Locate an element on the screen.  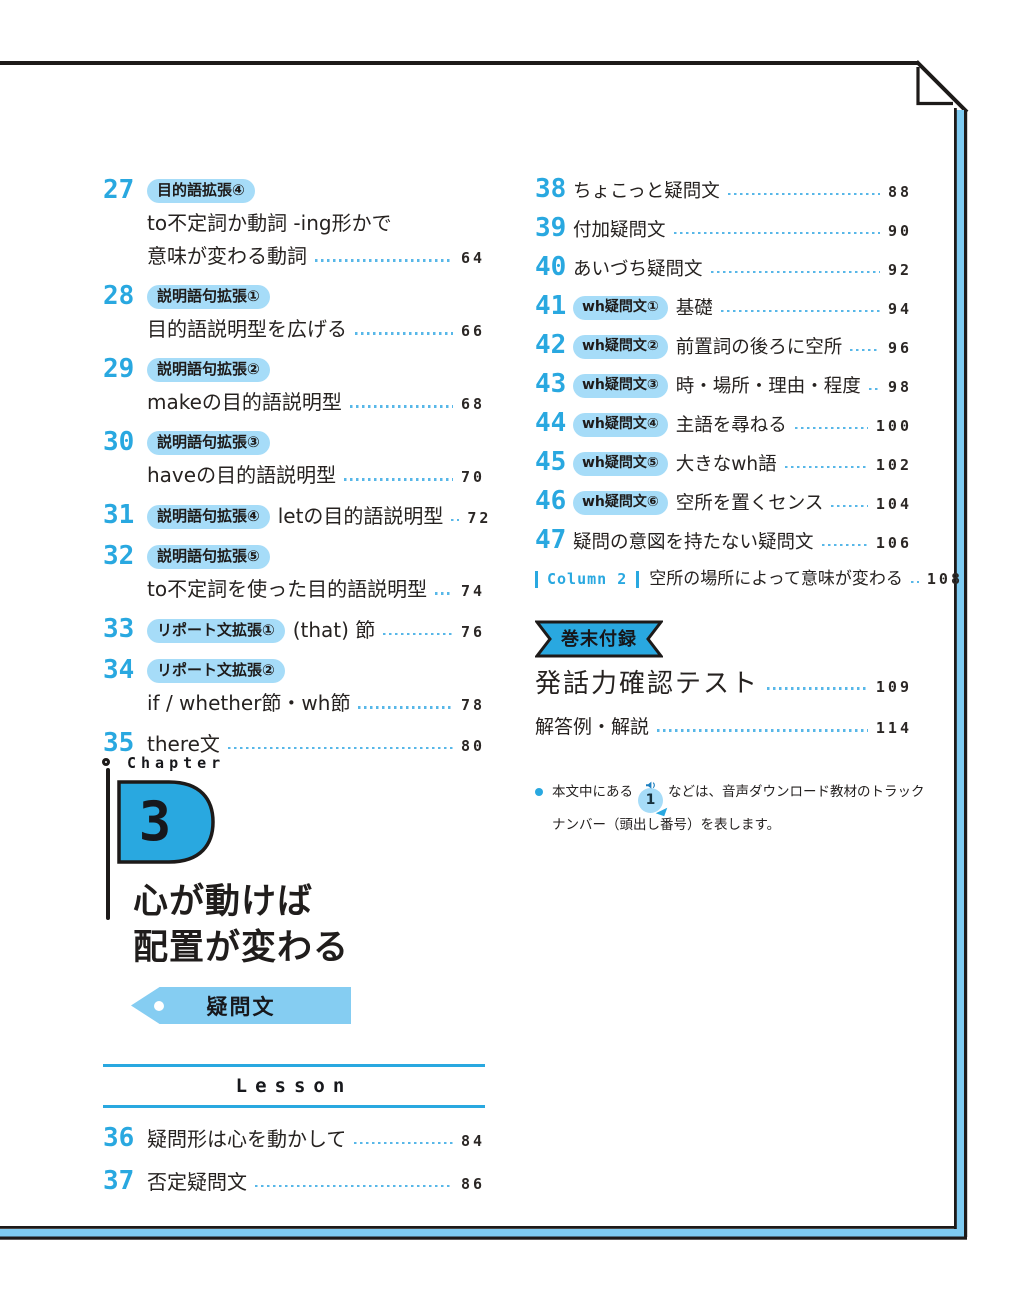
appendix-title: 発話力確認テスト is located at coordinates (647, 684).